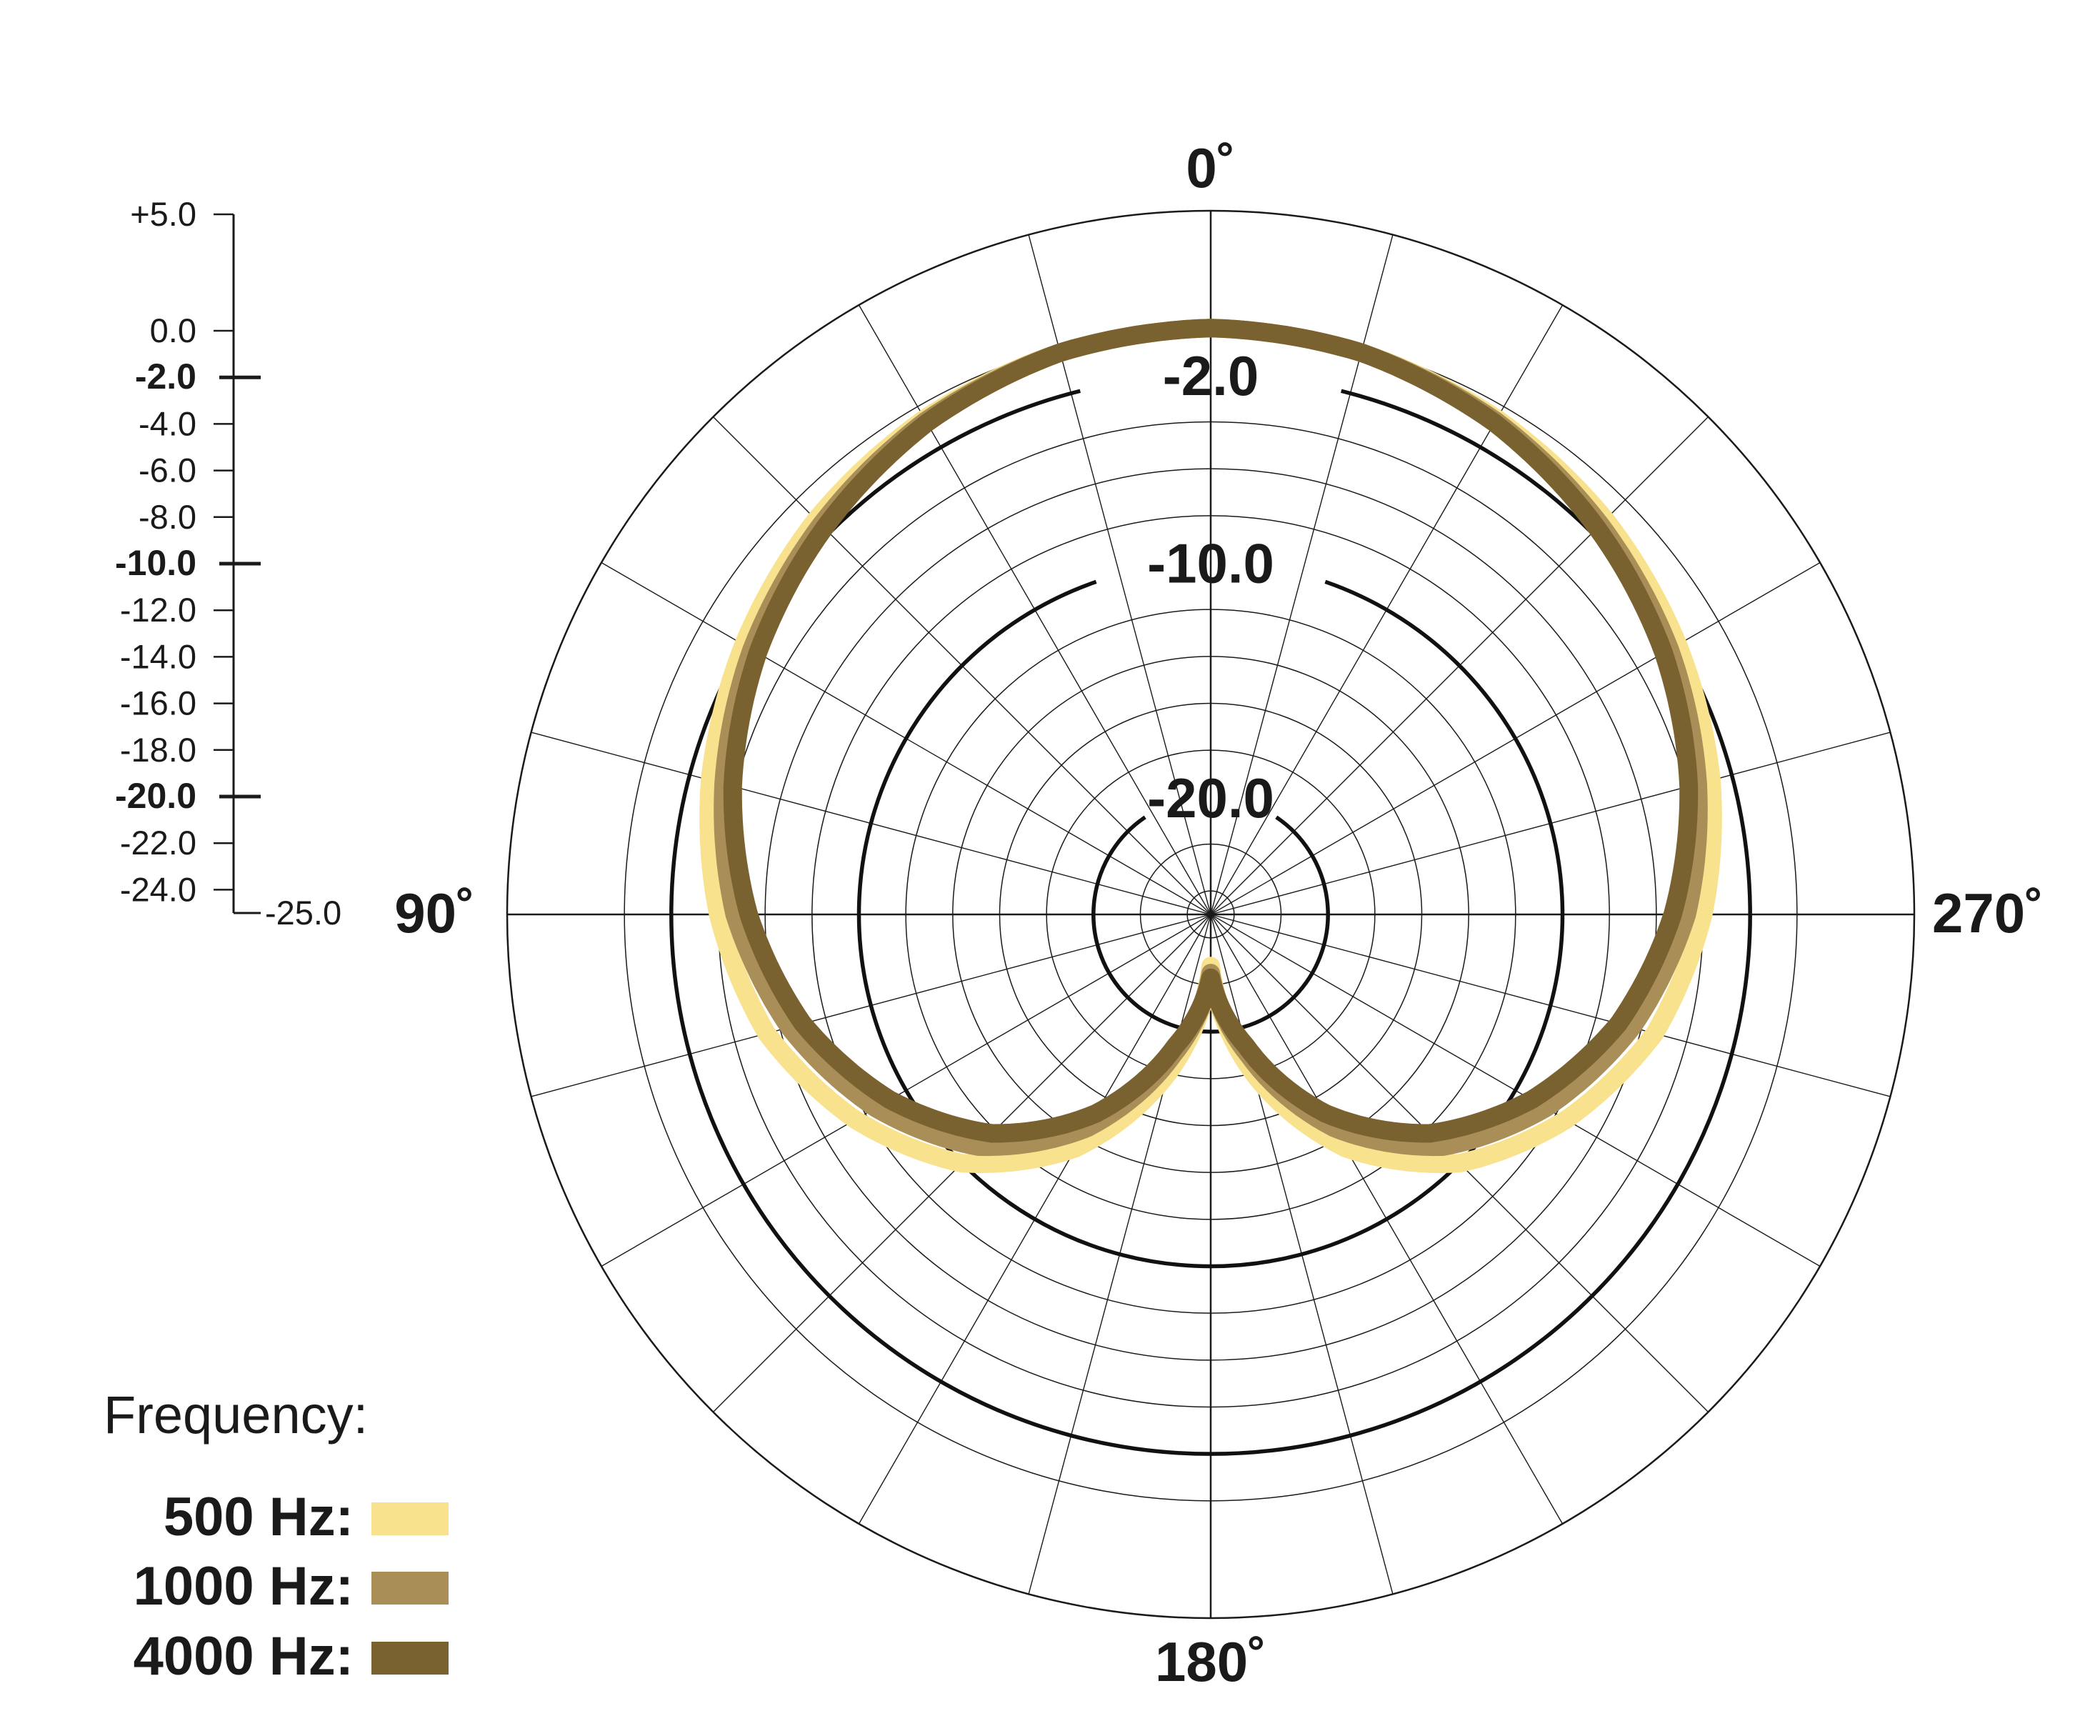  Describe the element at coordinates (155, 563) in the screenshot. I see `scale-tick-label: -10.0` at that location.